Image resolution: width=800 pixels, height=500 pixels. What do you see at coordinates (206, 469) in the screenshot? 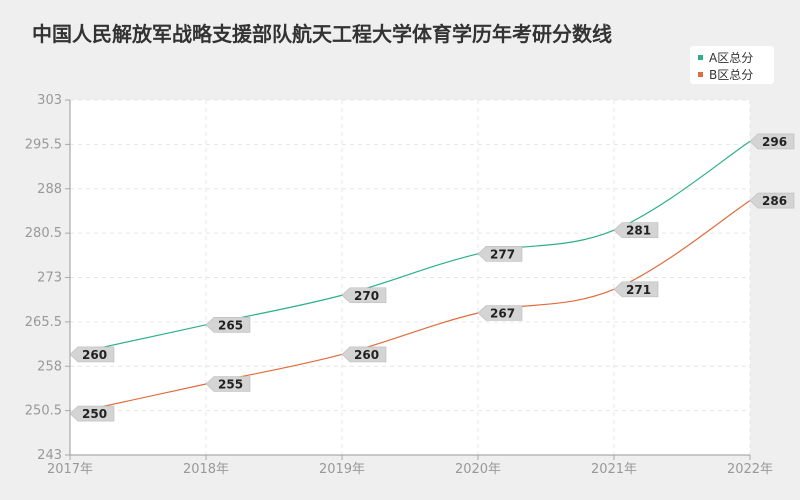
I see `x-tick-label: 2018年` at bounding box center [206, 469].